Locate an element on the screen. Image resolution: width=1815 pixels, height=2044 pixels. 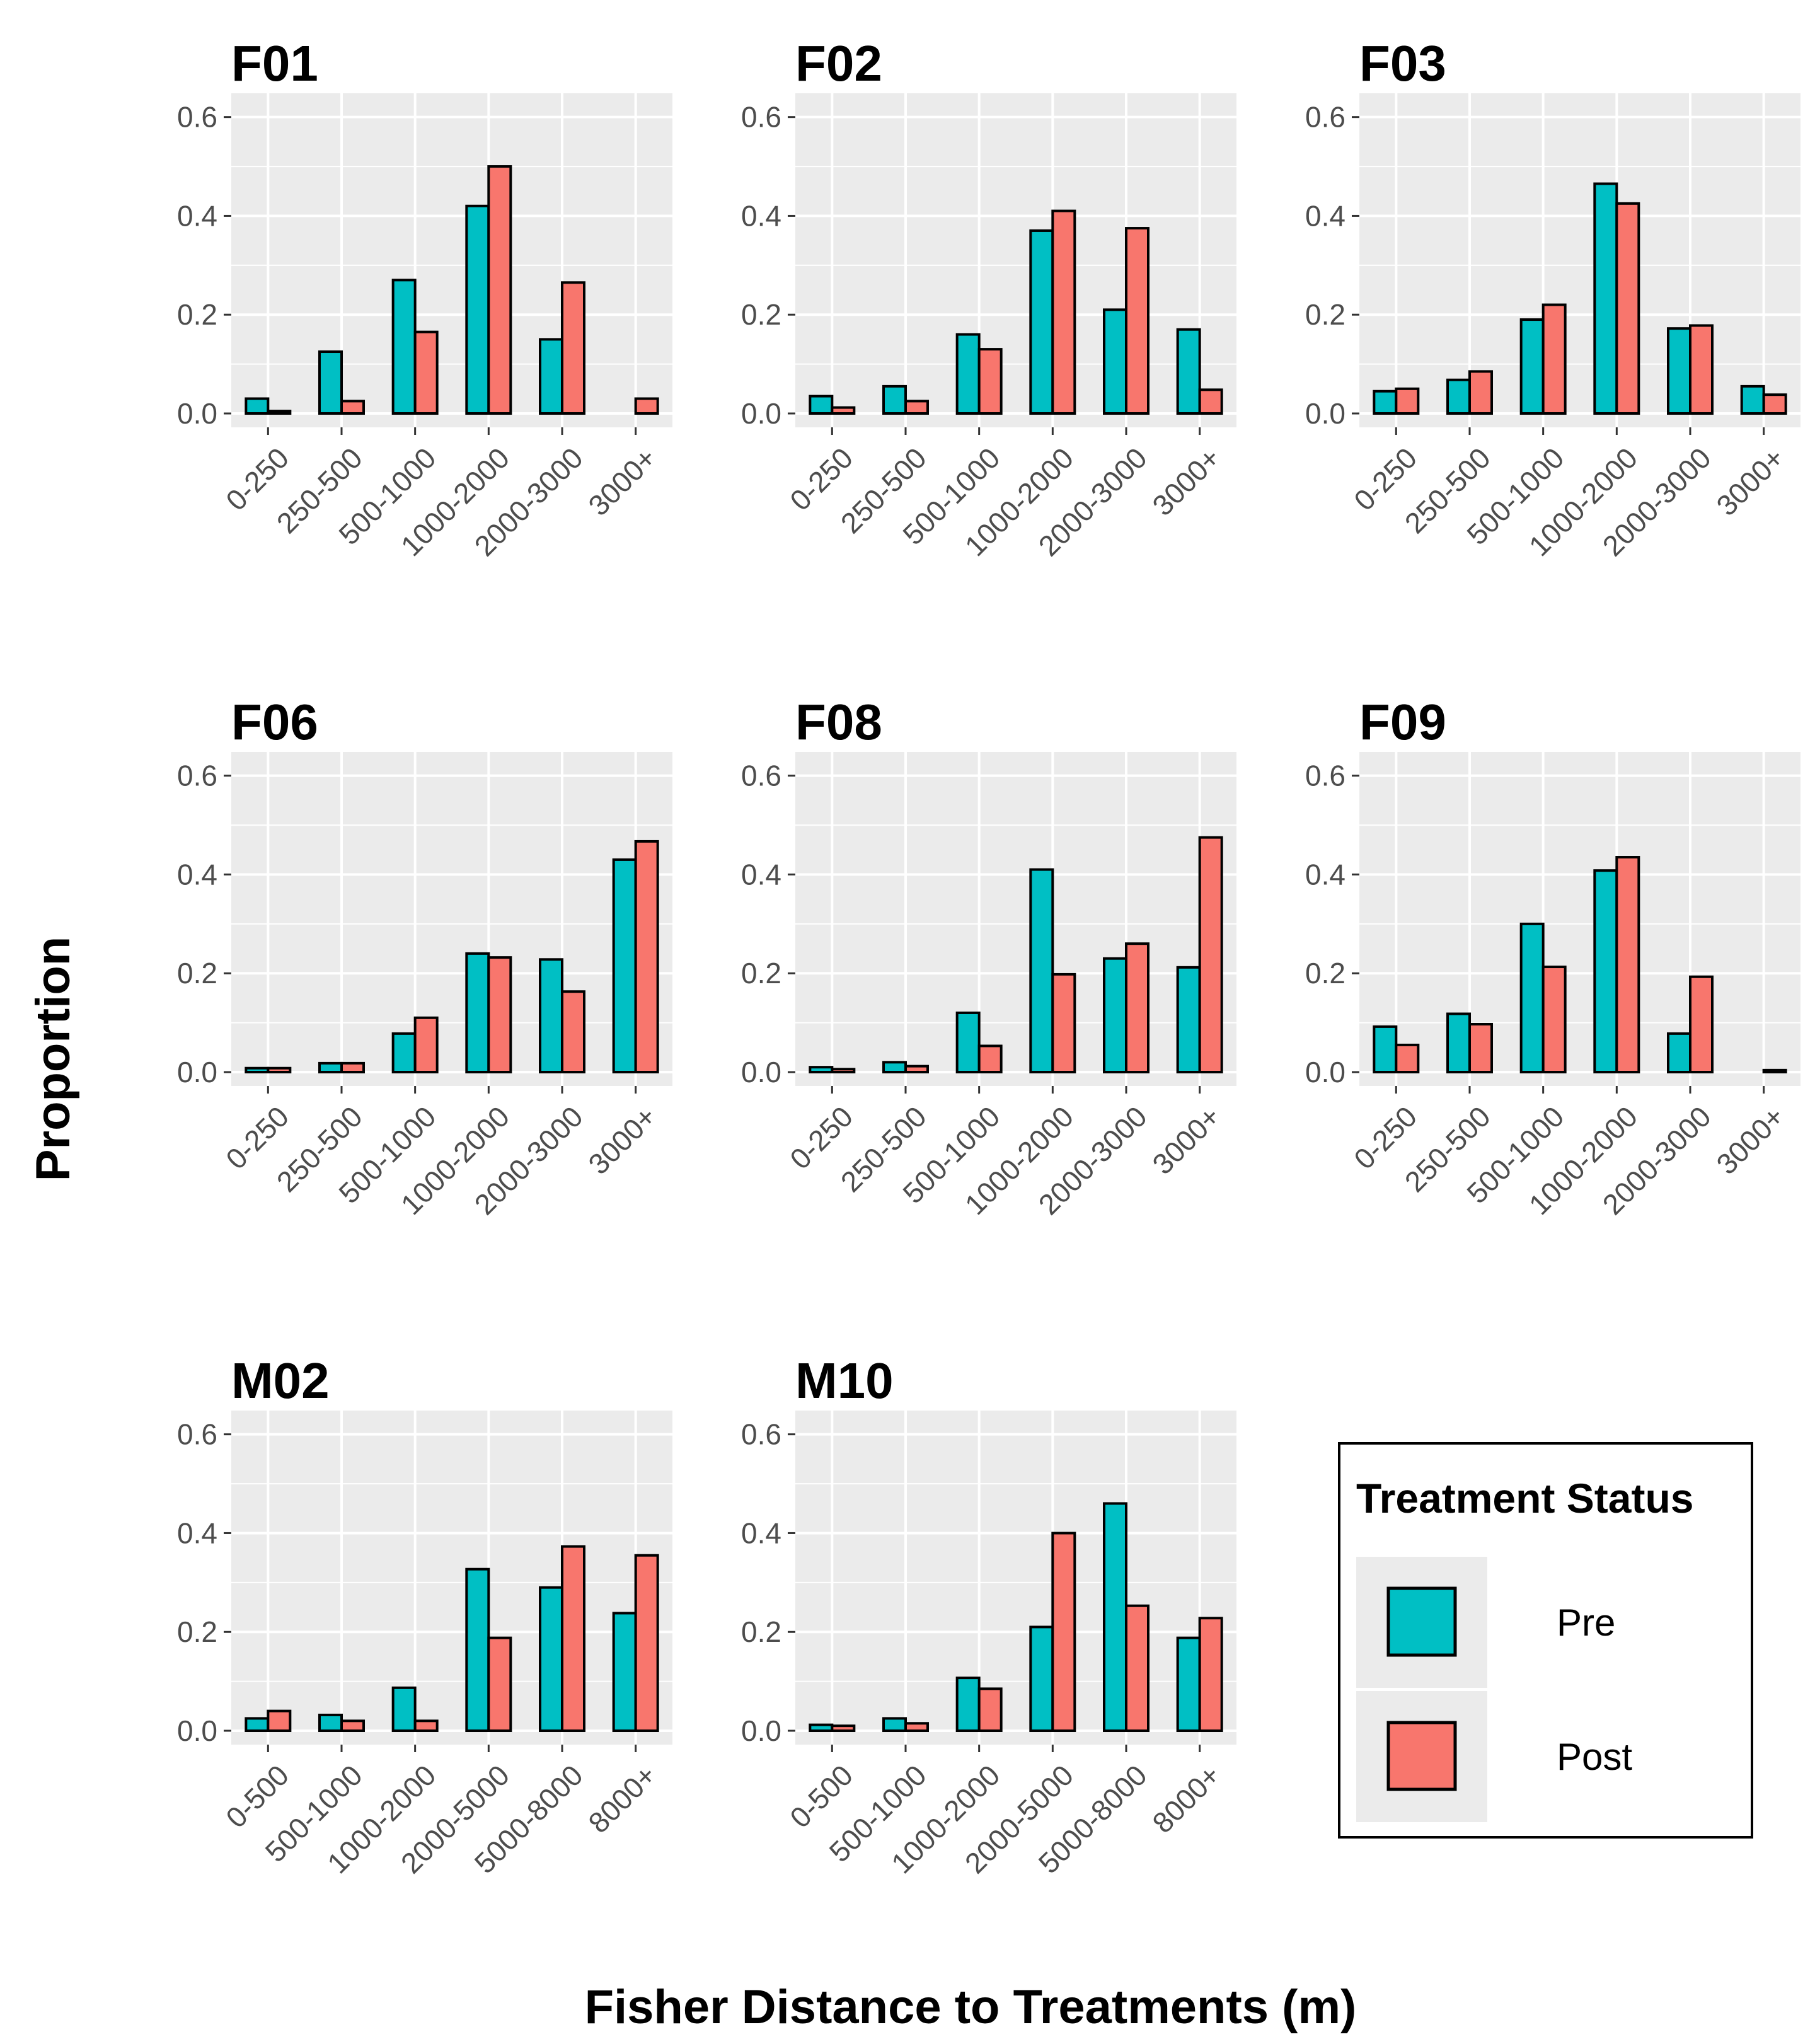
bar-f06-post-3000+ is located at coordinates (647, 956).